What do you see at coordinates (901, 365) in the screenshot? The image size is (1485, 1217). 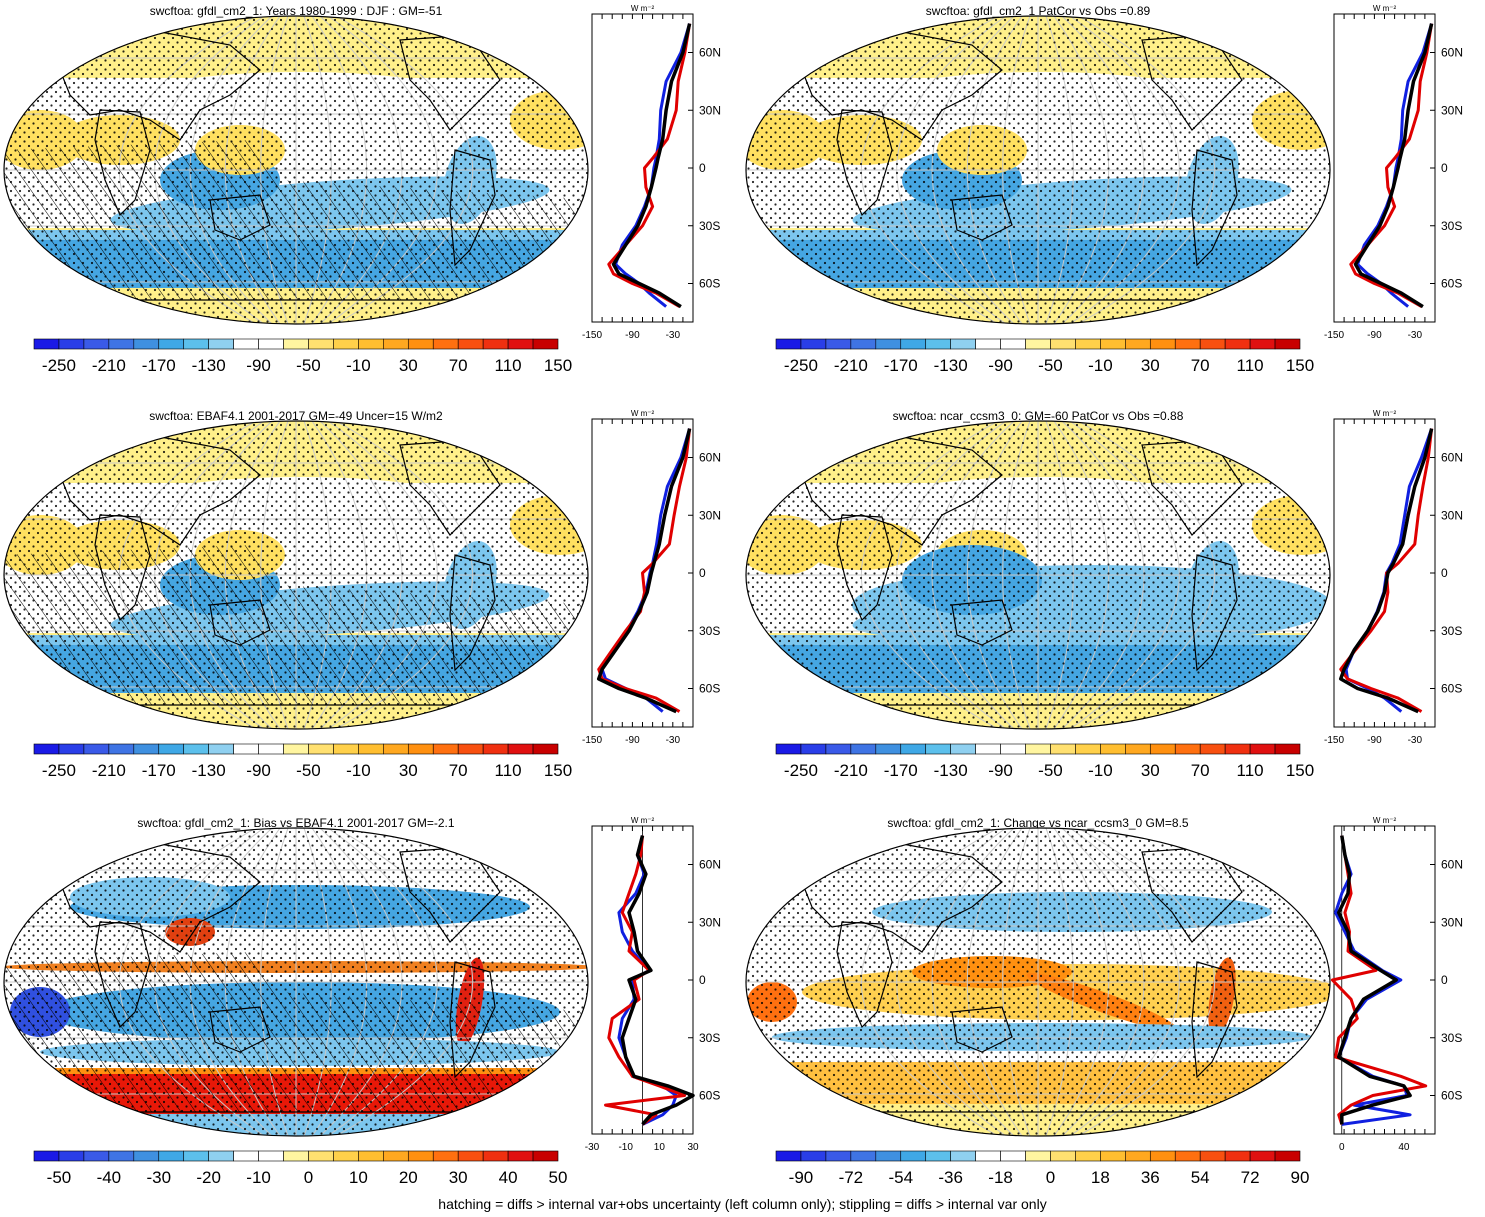 I see `colorbar-label: -170` at bounding box center [901, 365].